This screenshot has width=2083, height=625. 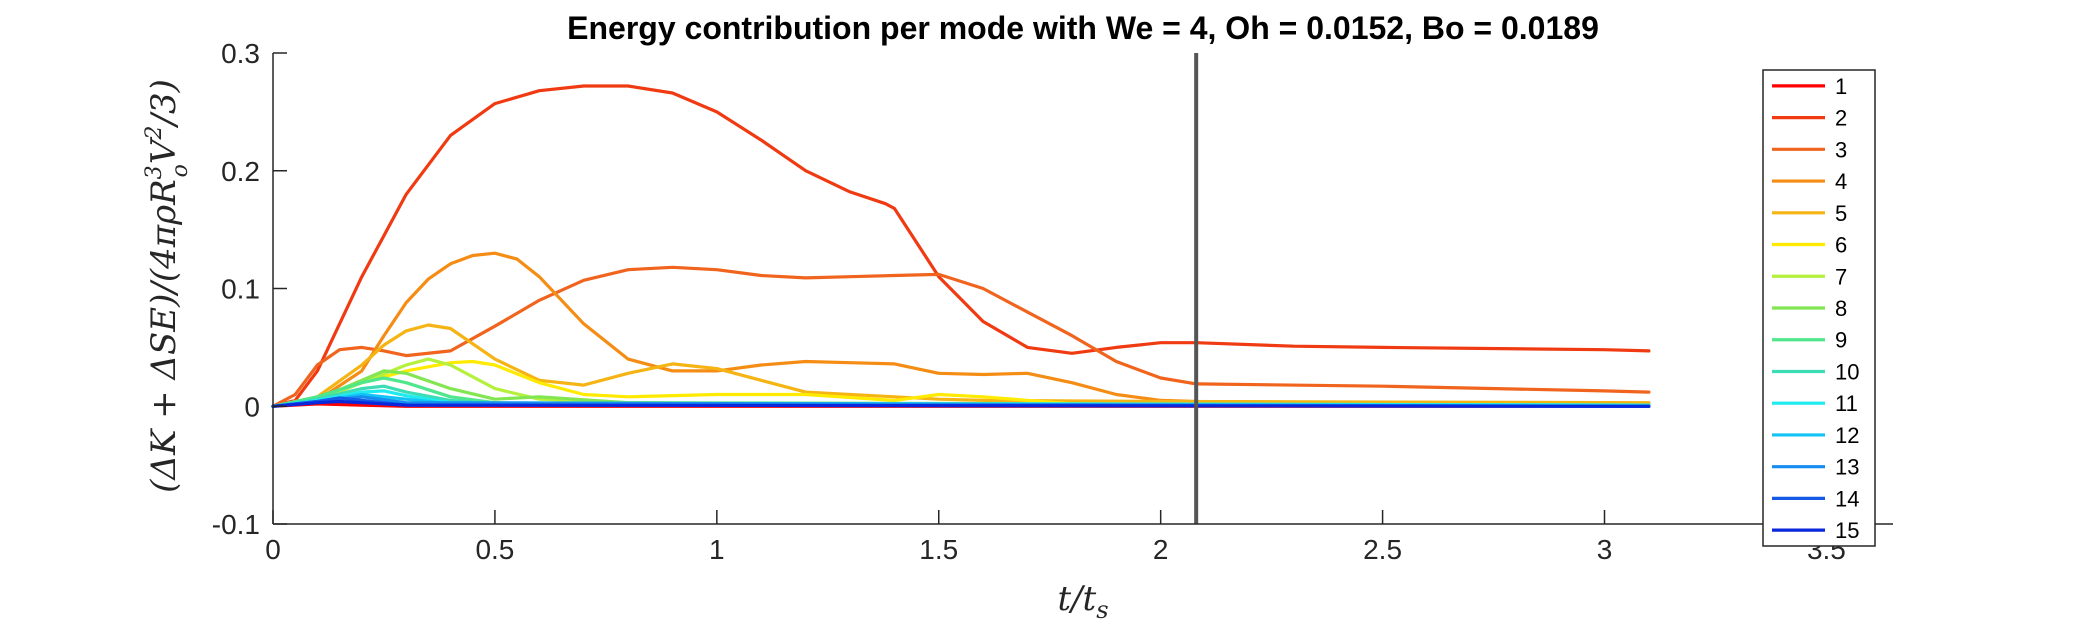 What do you see at coordinates (252, 406) in the screenshot?
I see `y-tick-label: 0` at bounding box center [252, 406].